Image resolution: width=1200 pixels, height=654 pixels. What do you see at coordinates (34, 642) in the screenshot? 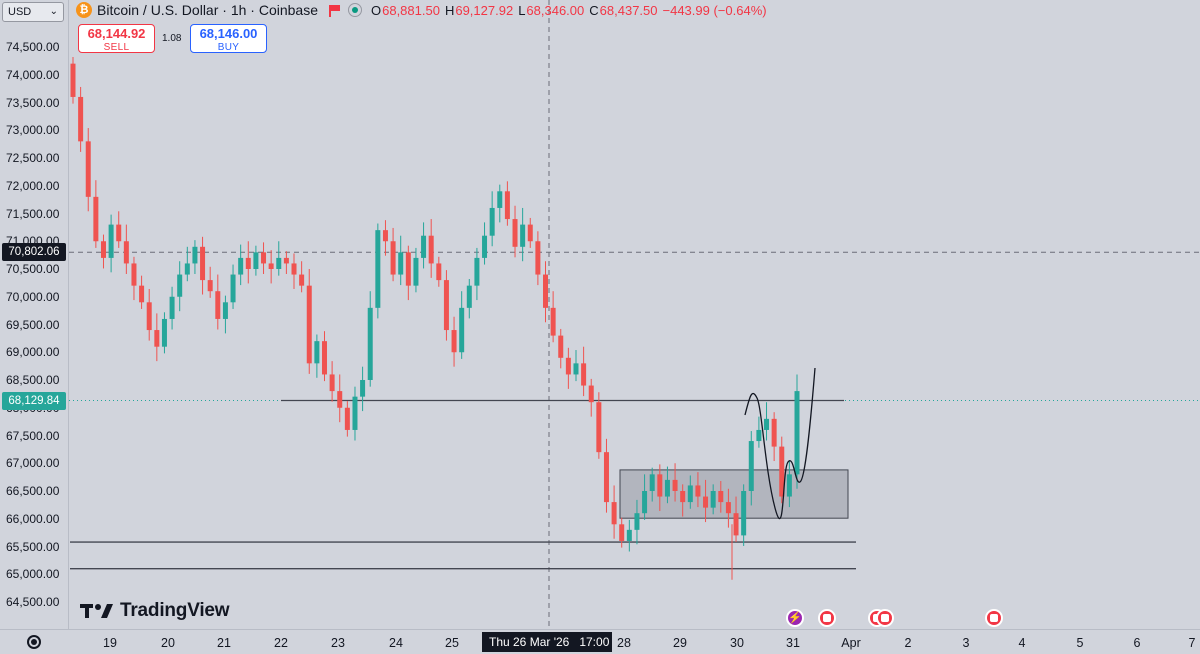
I see `gear-icon` at bounding box center [34, 642].